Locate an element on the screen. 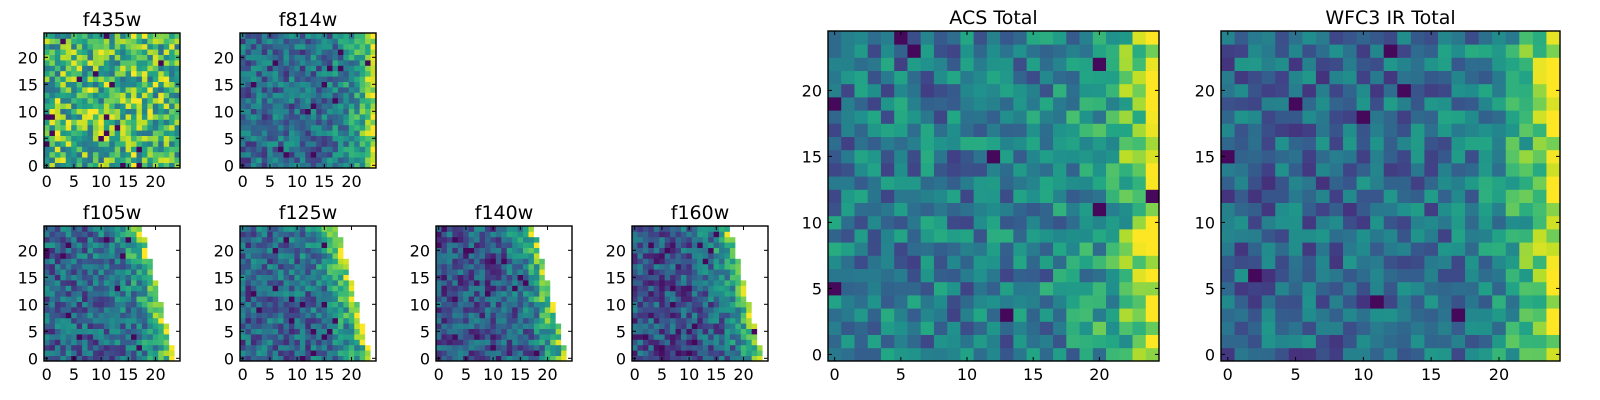  y-tick-label: 10 is located at coordinates (812, 222).